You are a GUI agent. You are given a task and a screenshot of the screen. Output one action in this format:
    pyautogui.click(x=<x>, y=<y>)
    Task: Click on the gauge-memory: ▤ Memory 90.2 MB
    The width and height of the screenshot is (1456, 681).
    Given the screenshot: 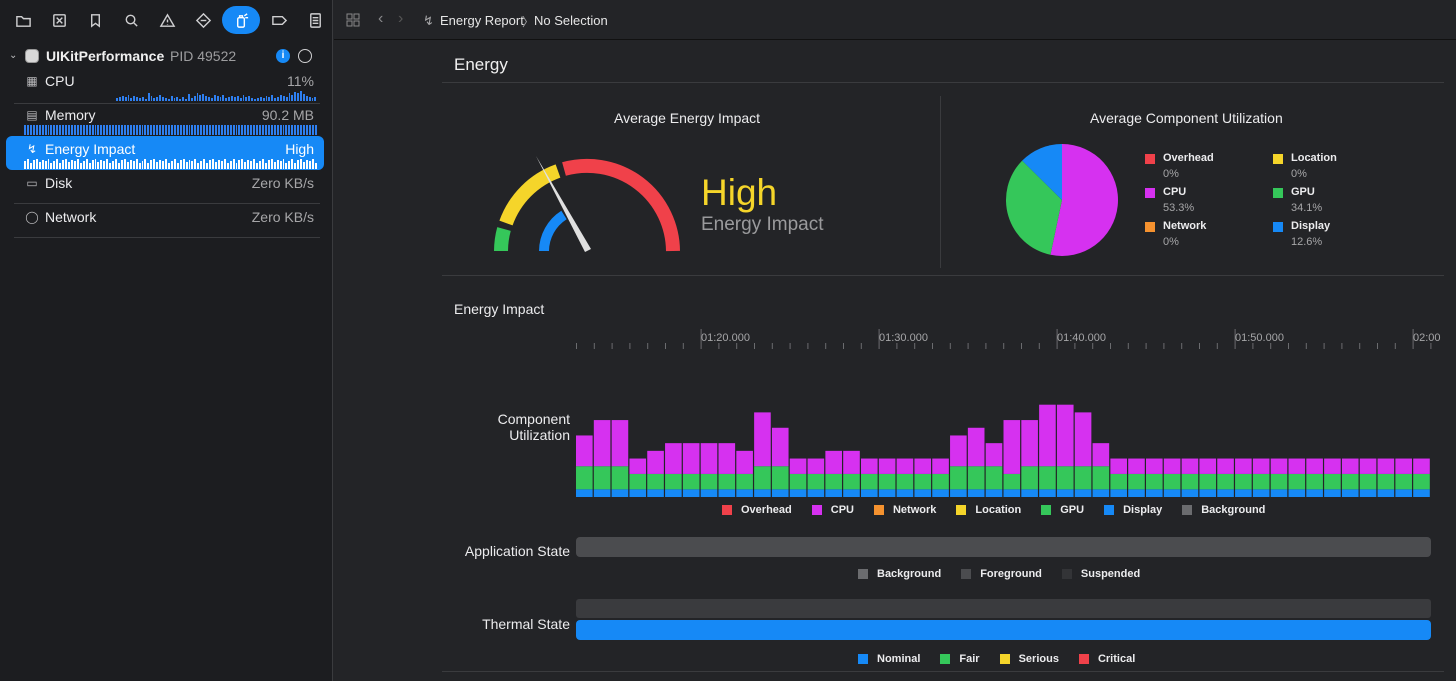 What is the action you would take?
    pyautogui.click(x=165, y=119)
    